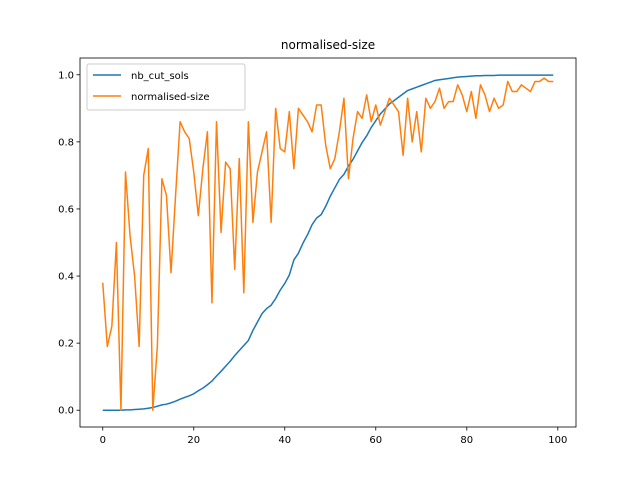  I want to click on x-tick-label: 60, so click(375, 440).